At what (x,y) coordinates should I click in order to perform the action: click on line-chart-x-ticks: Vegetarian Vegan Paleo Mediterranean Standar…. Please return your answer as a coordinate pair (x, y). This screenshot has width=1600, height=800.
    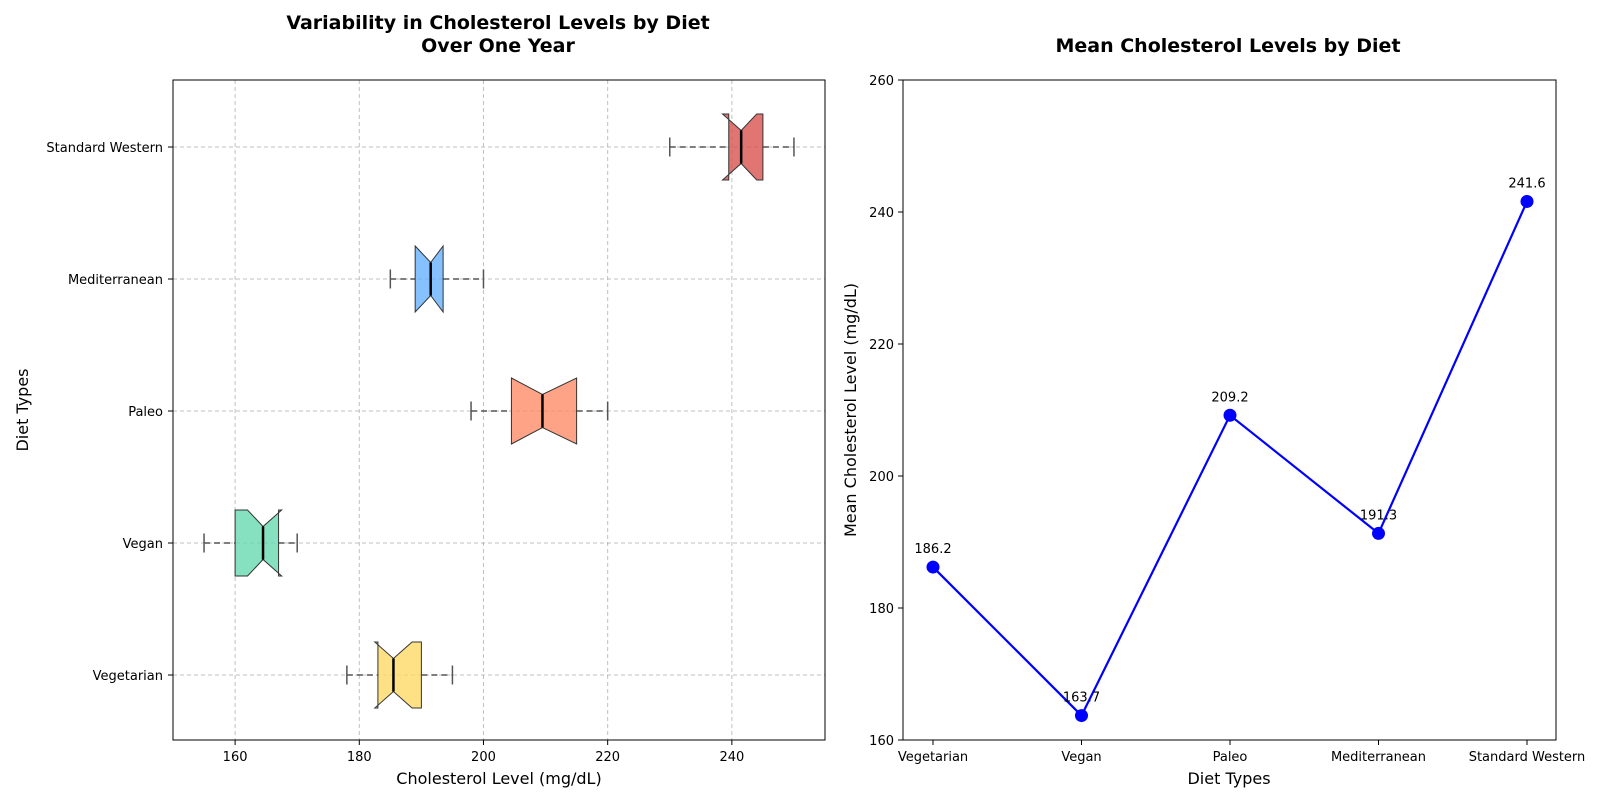
    Looking at the image, I should click on (1241, 752).